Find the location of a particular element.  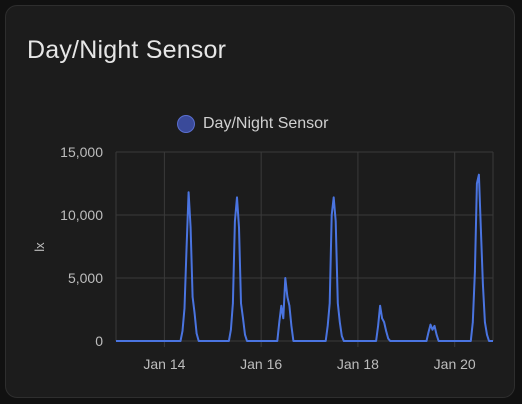

card-title: Day/Night Sensor is located at coordinates (127, 50).